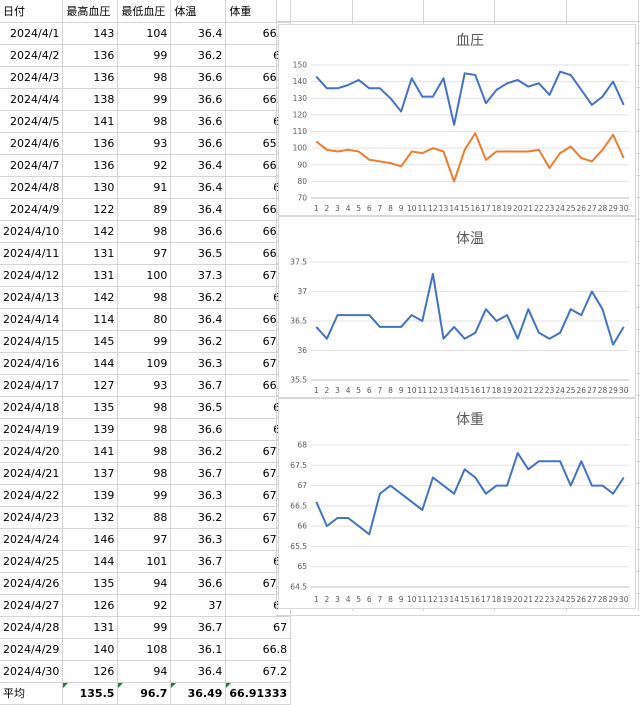 This screenshot has height=705, width=640. What do you see at coordinates (258, 253) in the screenshot?
I see `cell-weight: 66.4` at bounding box center [258, 253].